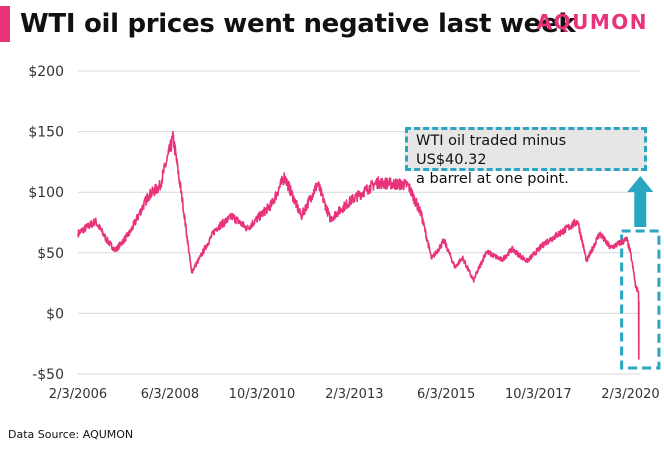 The image size is (664, 458). Describe the element at coordinates (170, 394) in the screenshot. I see `x-tick-label: 6/3/2008` at that location.